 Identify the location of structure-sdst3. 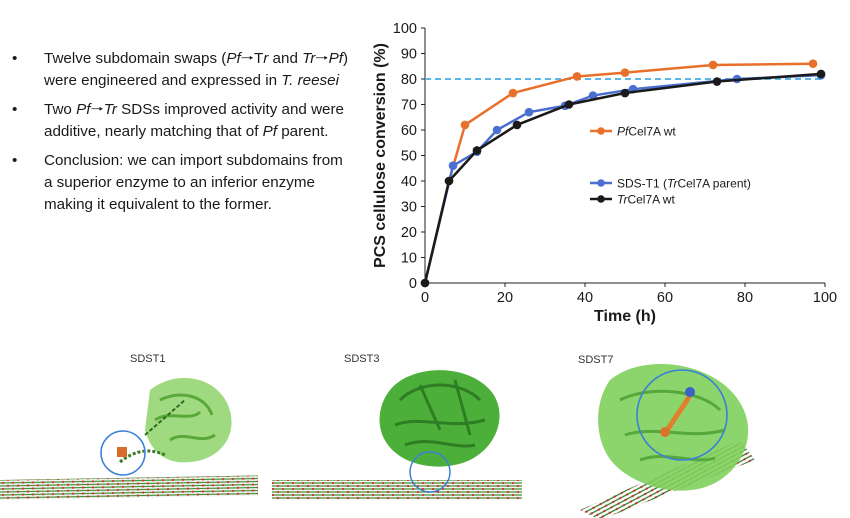
(397, 435).